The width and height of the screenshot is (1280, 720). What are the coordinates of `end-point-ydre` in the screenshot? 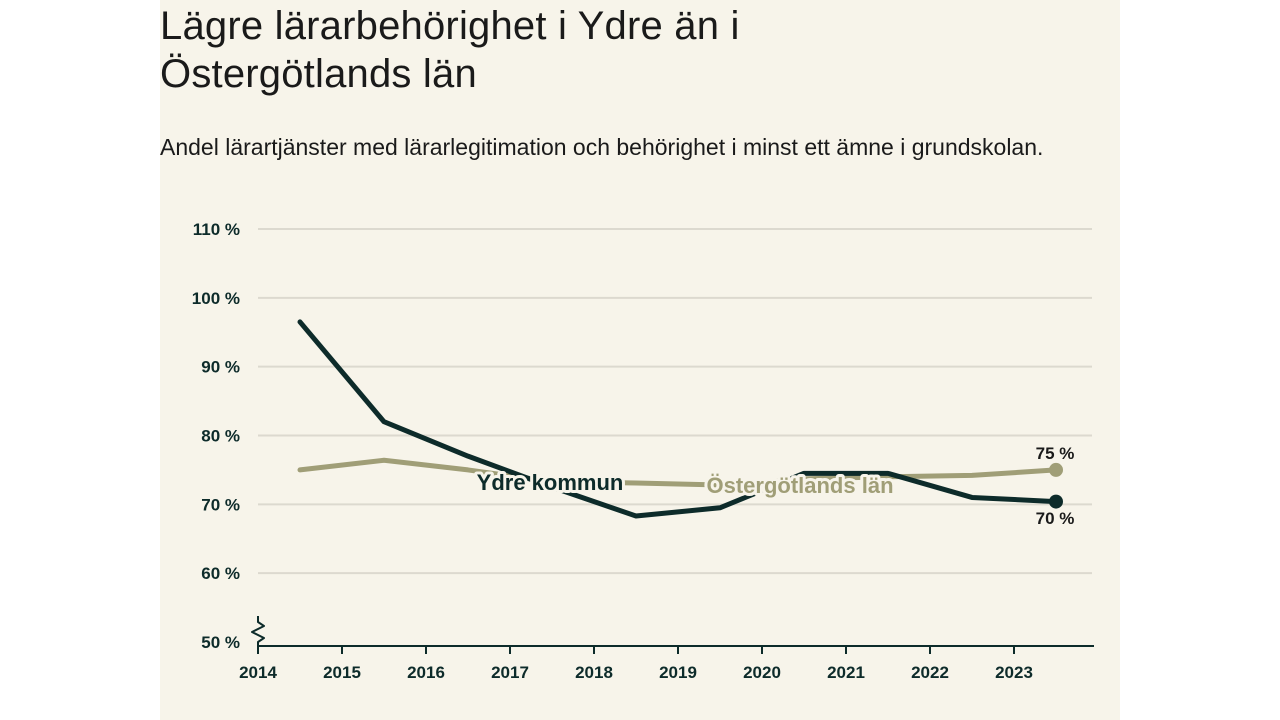 It's located at (1056, 501).